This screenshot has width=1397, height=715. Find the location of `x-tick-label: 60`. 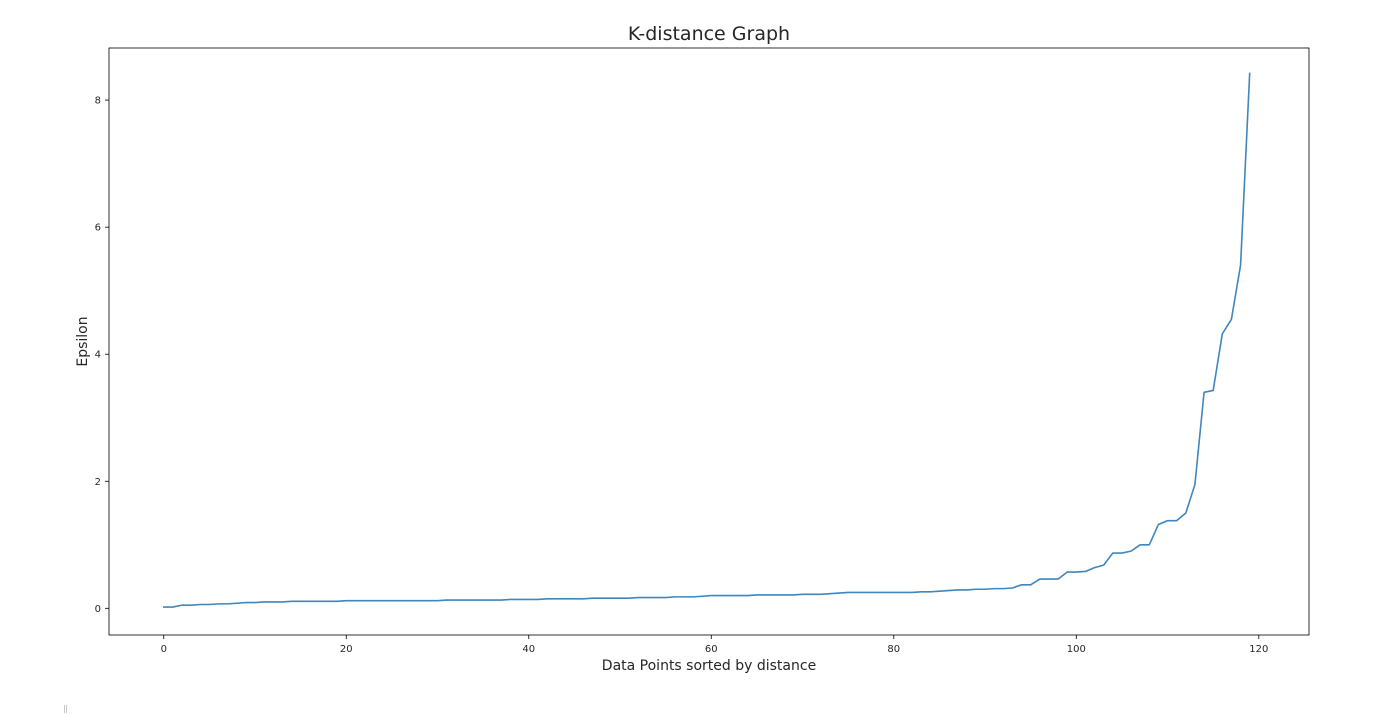

x-tick-label: 60 is located at coordinates (711, 649).